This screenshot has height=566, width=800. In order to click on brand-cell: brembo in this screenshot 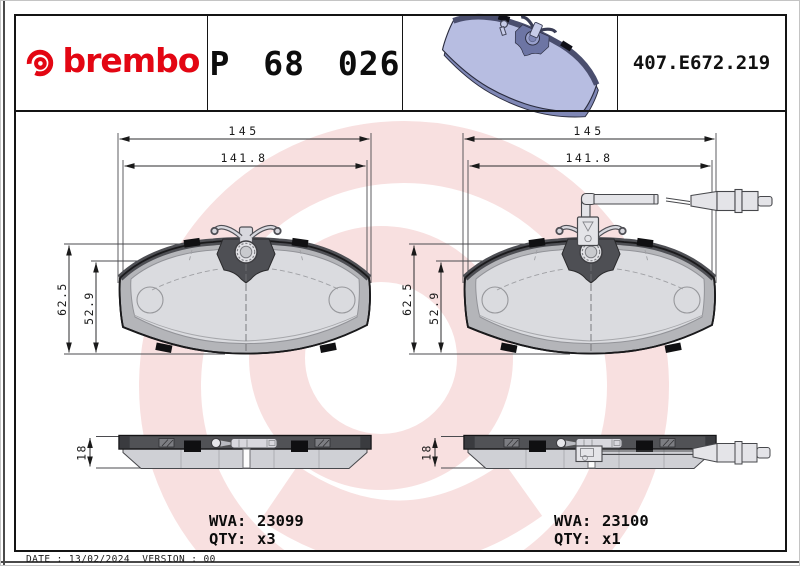, I will do `click(112, 63)`.